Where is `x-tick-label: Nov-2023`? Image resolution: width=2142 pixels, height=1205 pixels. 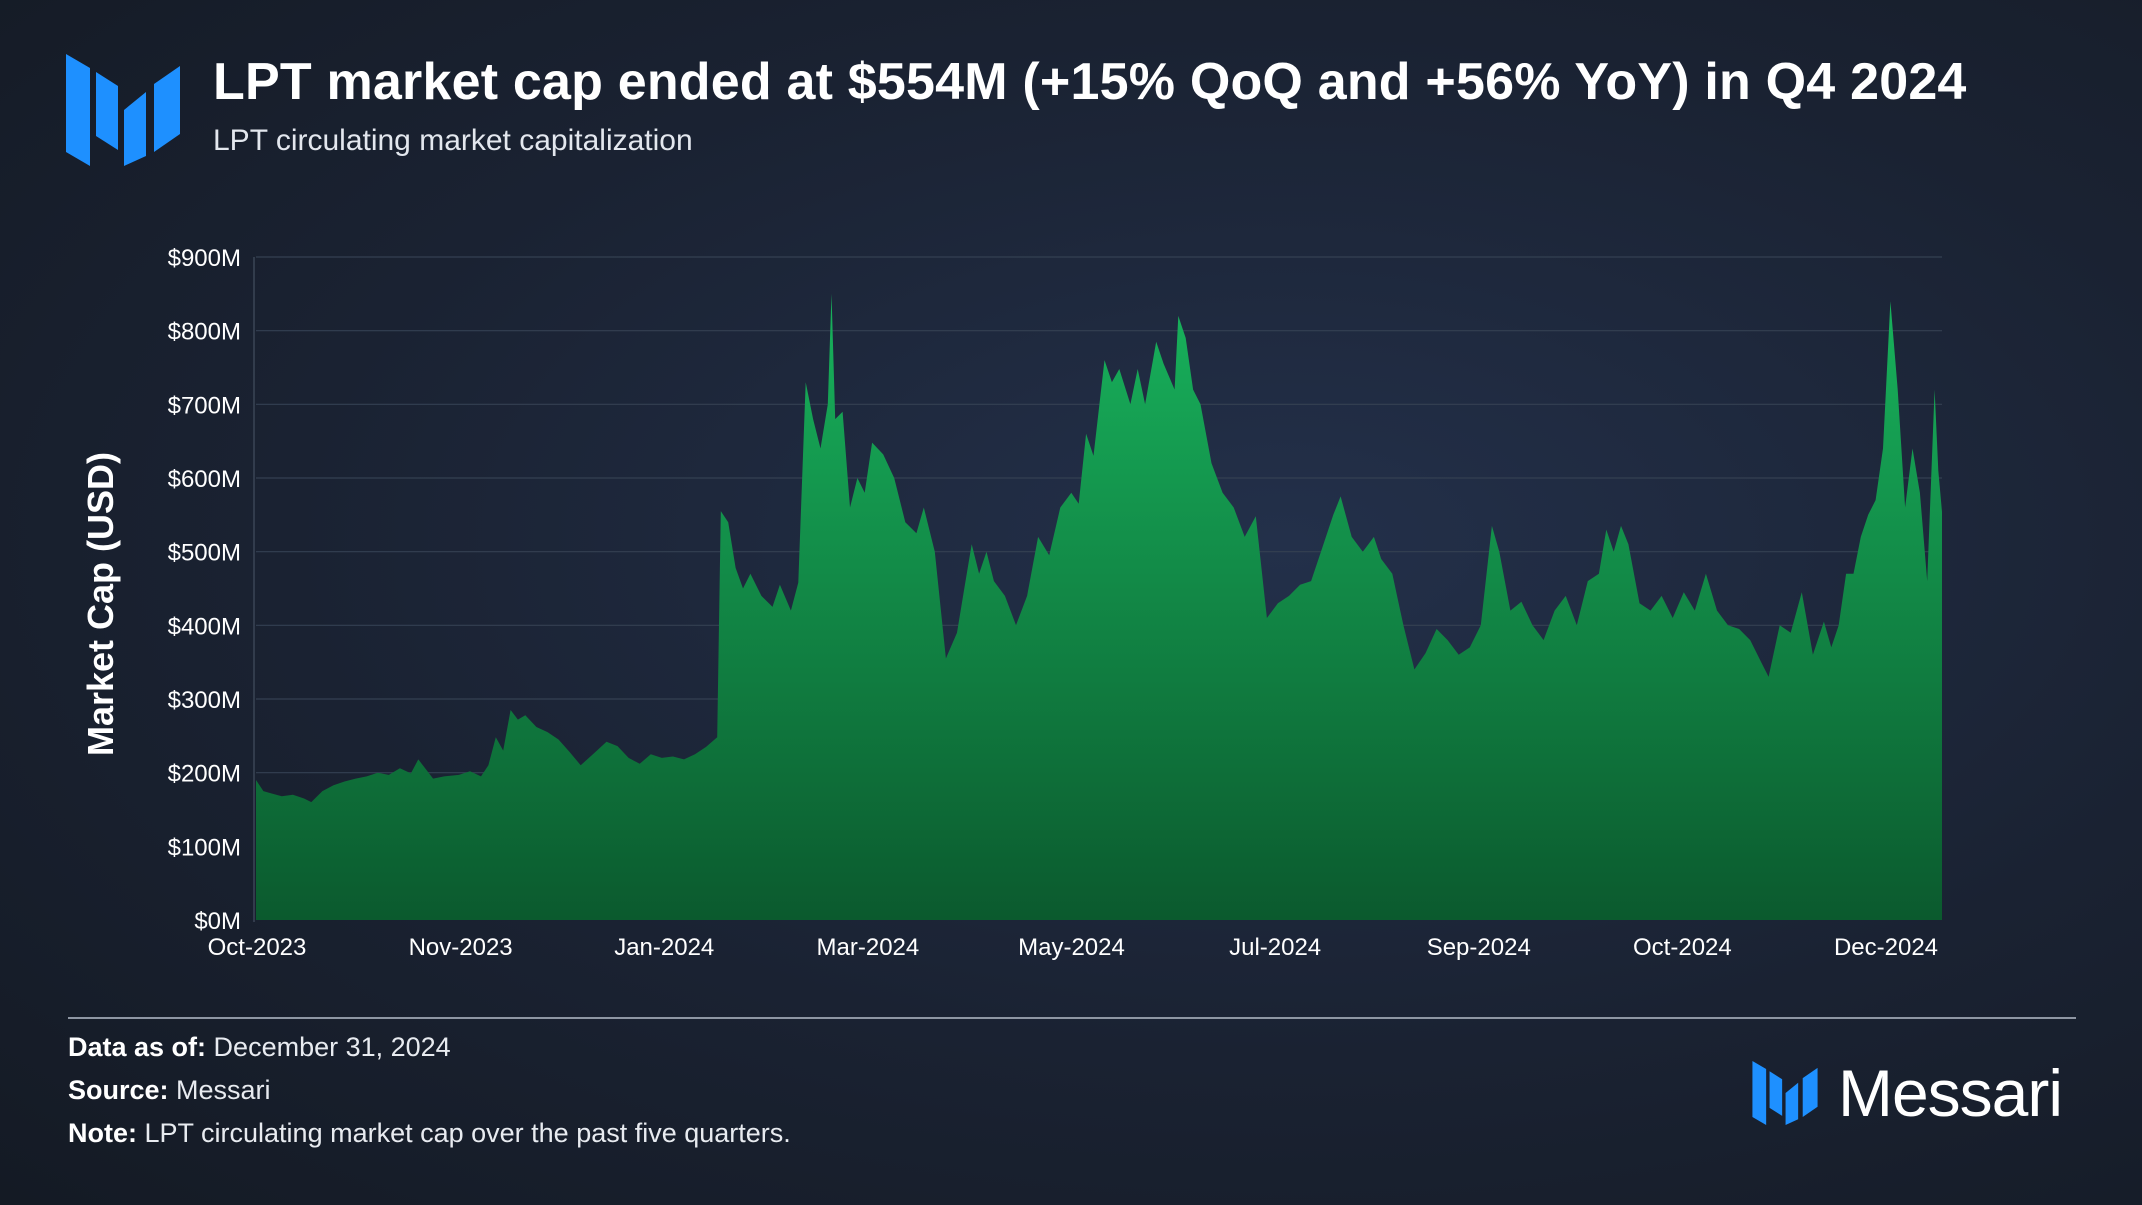 x-tick-label: Nov-2023 is located at coordinates (461, 947).